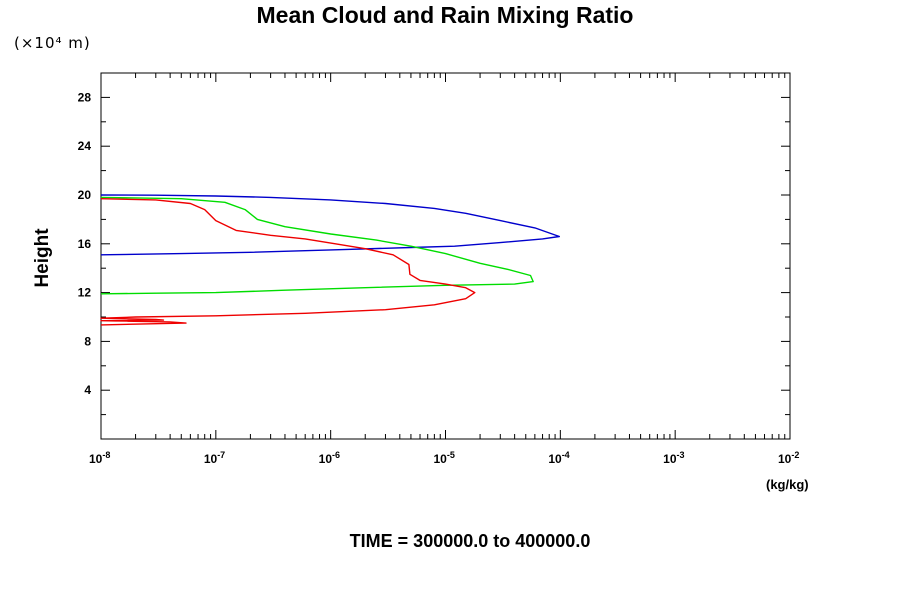 Image resolution: width=900 pixels, height=600 pixels. What do you see at coordinates (788, 458) in the screenshot?
I see `x-tick-label: 10⁻²` at bounding box center [788, 458].